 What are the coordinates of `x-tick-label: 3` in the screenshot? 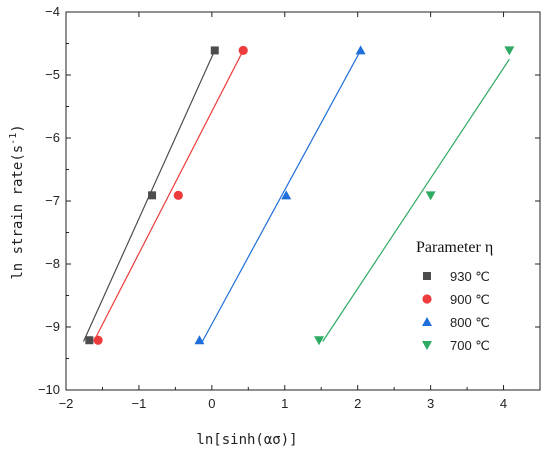 It's located at (430, 403).